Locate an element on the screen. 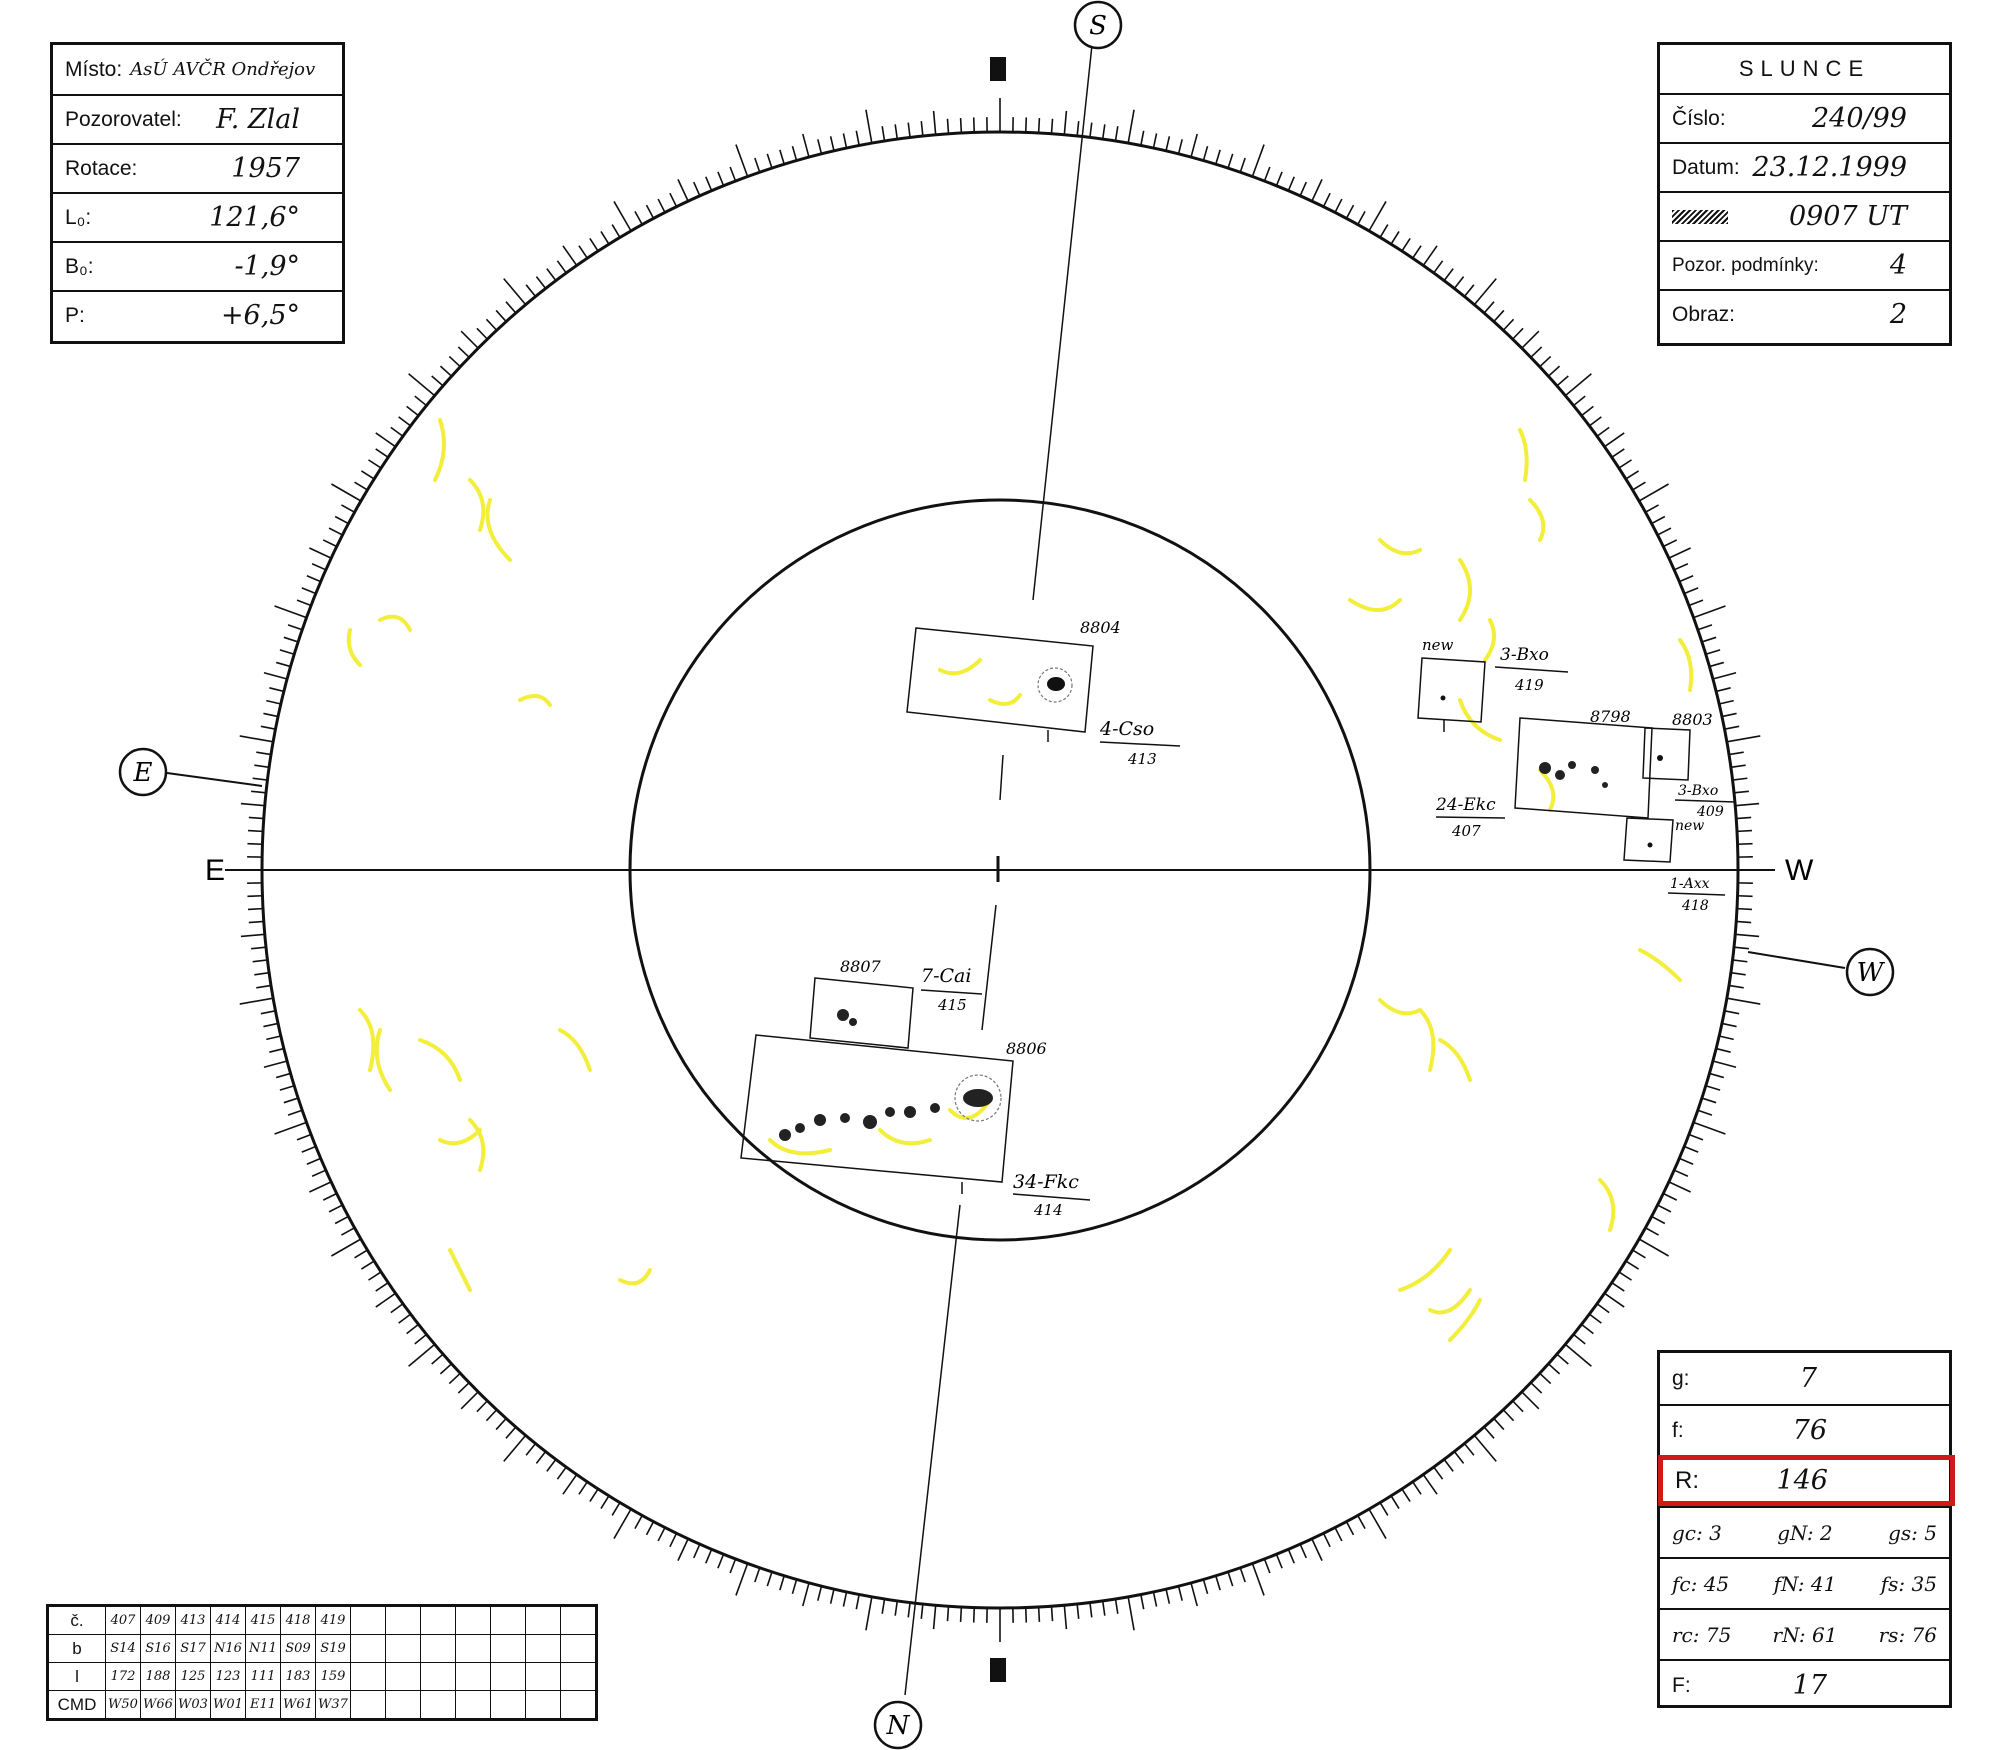  svg-text: 4-Cso is located at coordinates (1126, 729).